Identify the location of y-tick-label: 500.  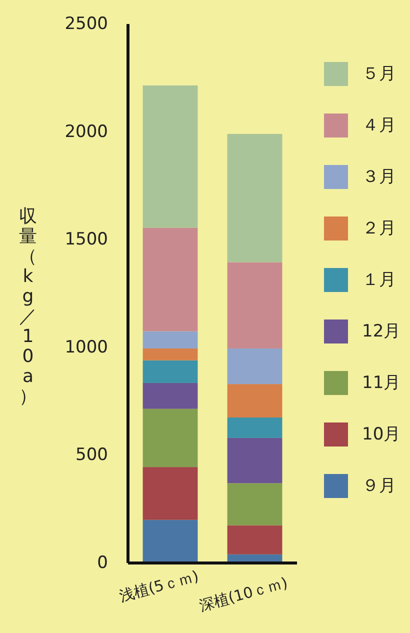
(92, 455).